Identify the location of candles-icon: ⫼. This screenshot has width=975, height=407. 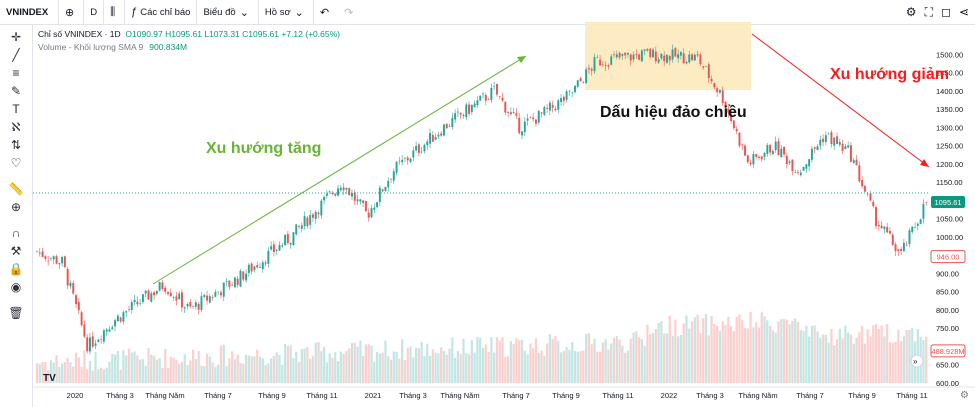
(113, 11).